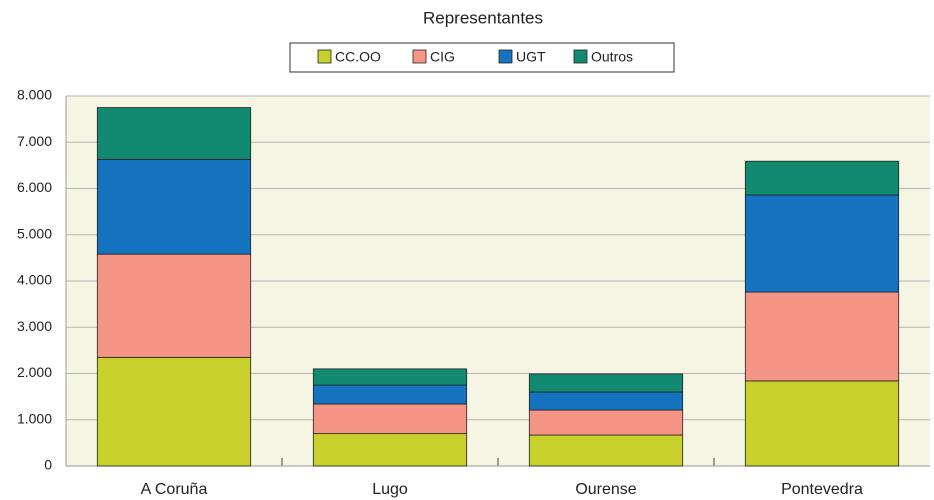  Describe the element at coordinates (442, 57) in the screenshot. I see `legend-label: CIG` at that location.